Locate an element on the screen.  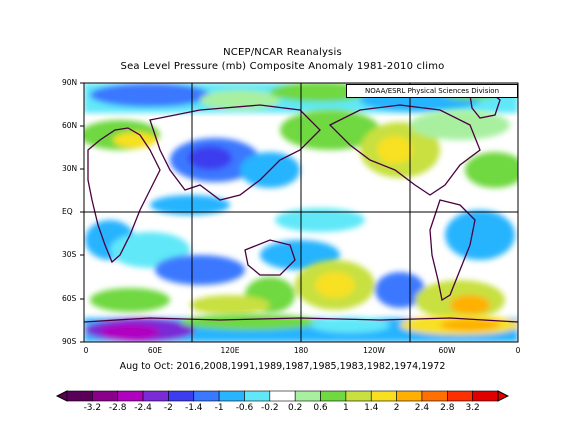
colorbar-tick-label: -1 is located at coordinates (219, 408).